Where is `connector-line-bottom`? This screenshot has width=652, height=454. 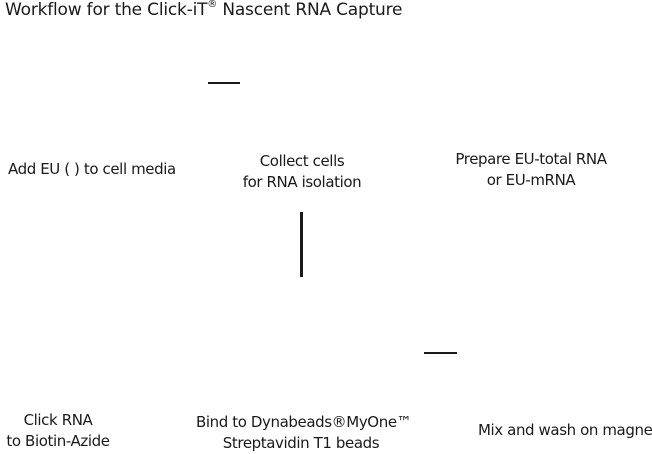
connector-line-bottom is located at coordinates (440, 353).